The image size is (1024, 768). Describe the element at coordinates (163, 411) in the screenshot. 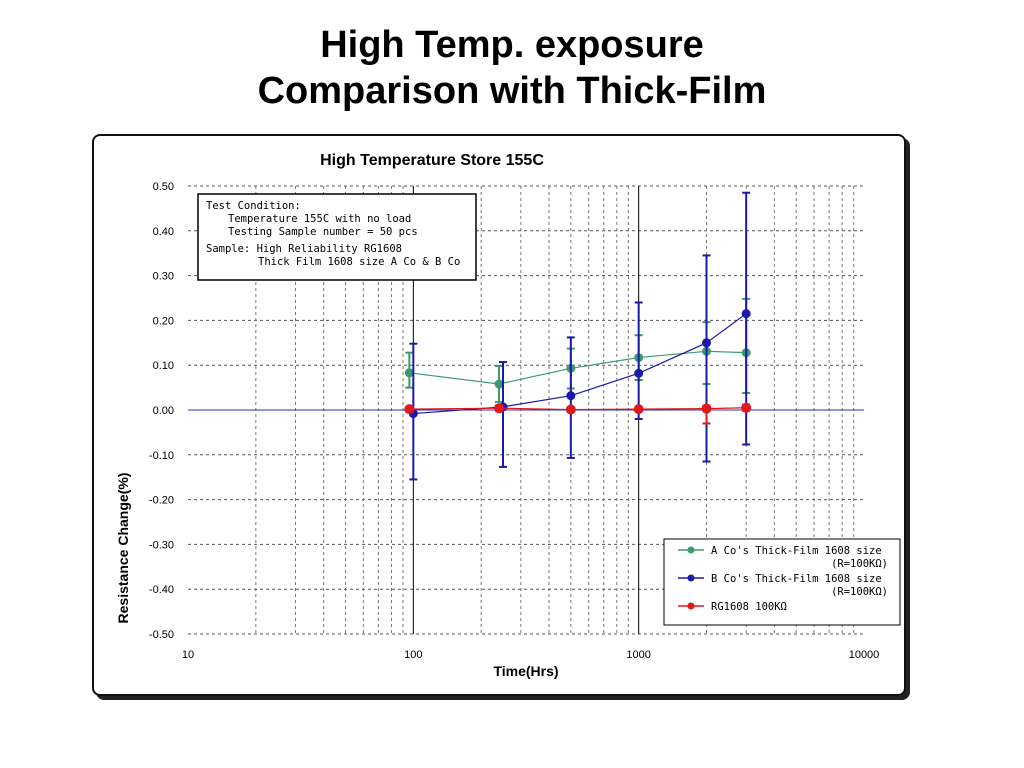

I see `y-tick-label: 0.00` at that location.